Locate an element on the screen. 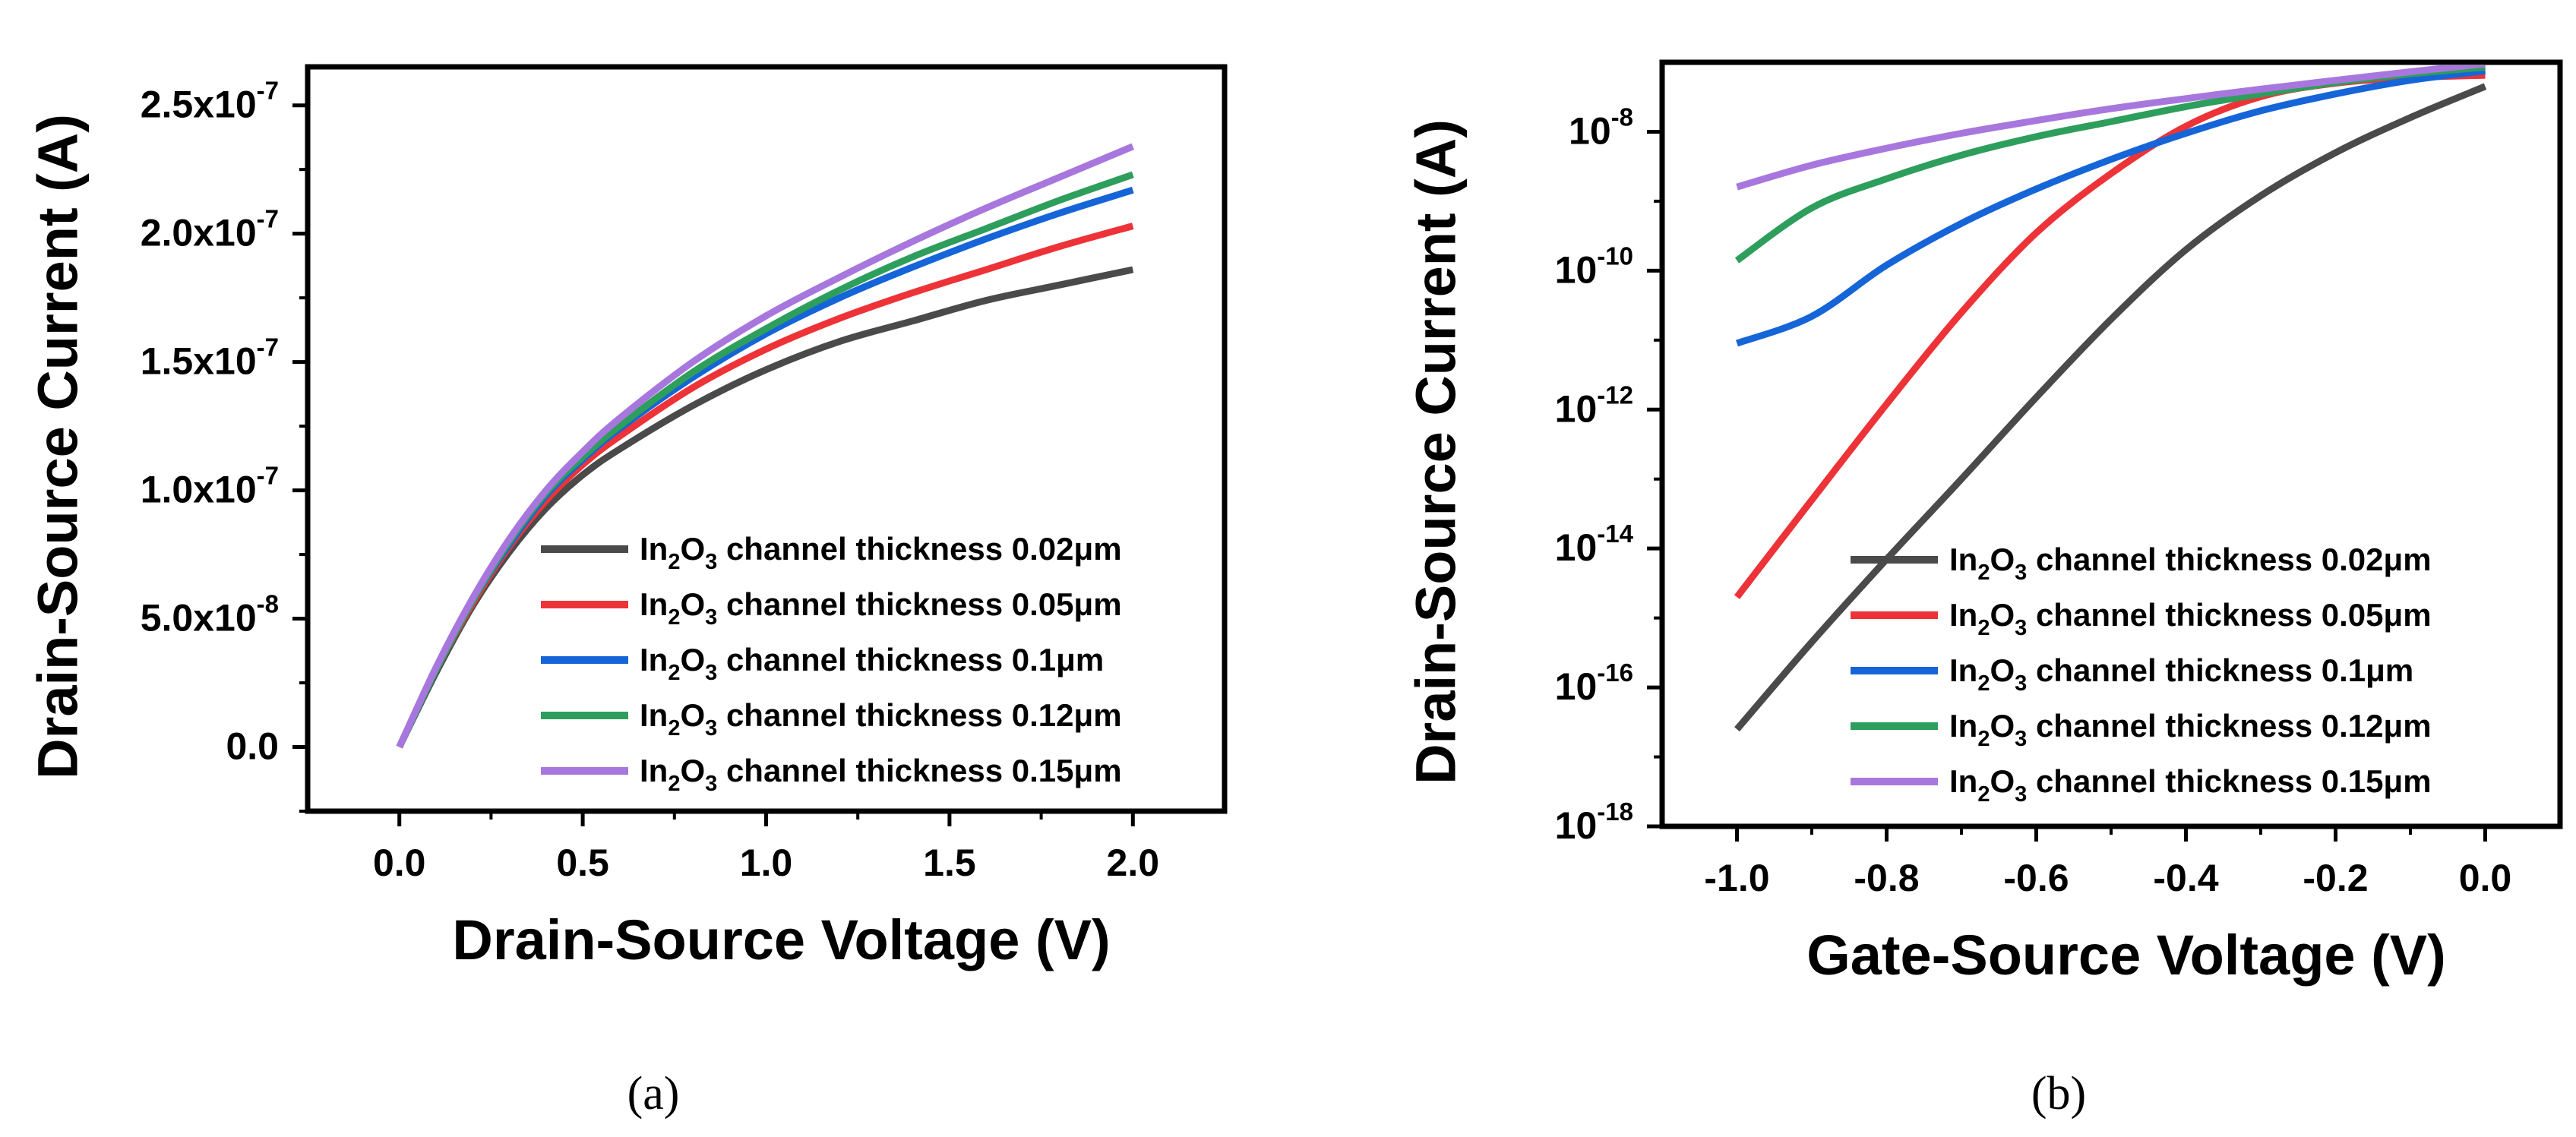 The image size is (2576, 1137). x-tick-label: -0.2 is located at coordinates (2335, 878).